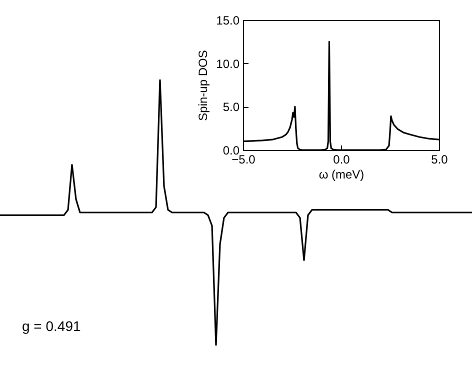 The height and width of the screenshot is (372, 474). I want to click on y-tick-label: 0.0, so click(231, 151).